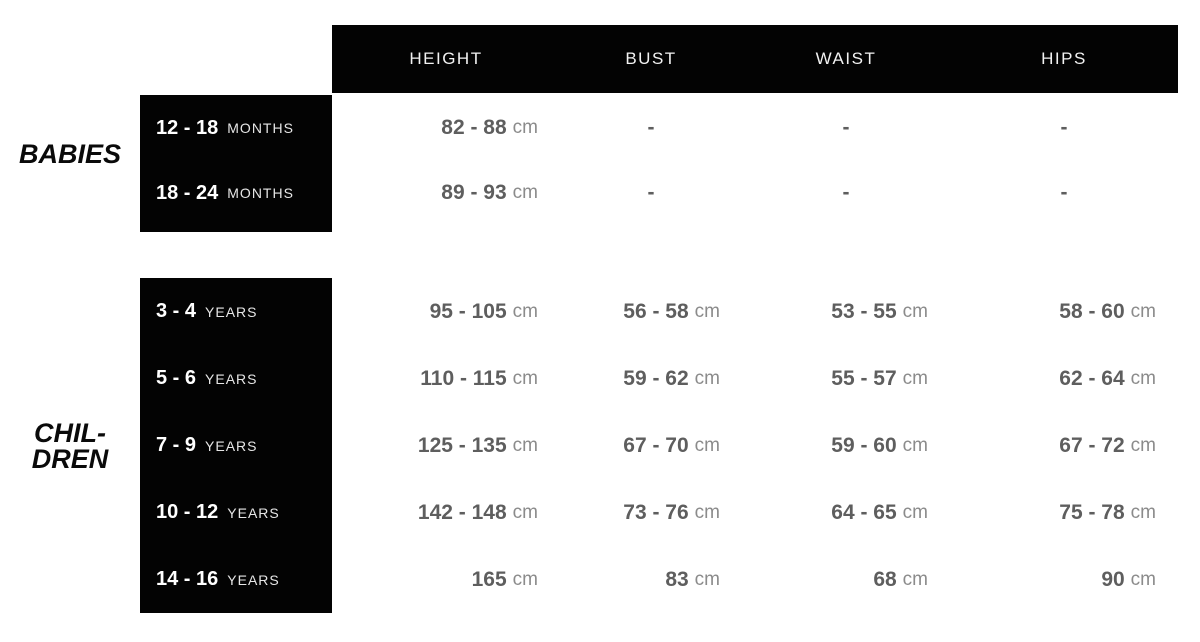 The height and width of the screenshot is (642, 1200). I want to click on measurement-cell-bust: 56 - 58 cm, so click(651, 311).